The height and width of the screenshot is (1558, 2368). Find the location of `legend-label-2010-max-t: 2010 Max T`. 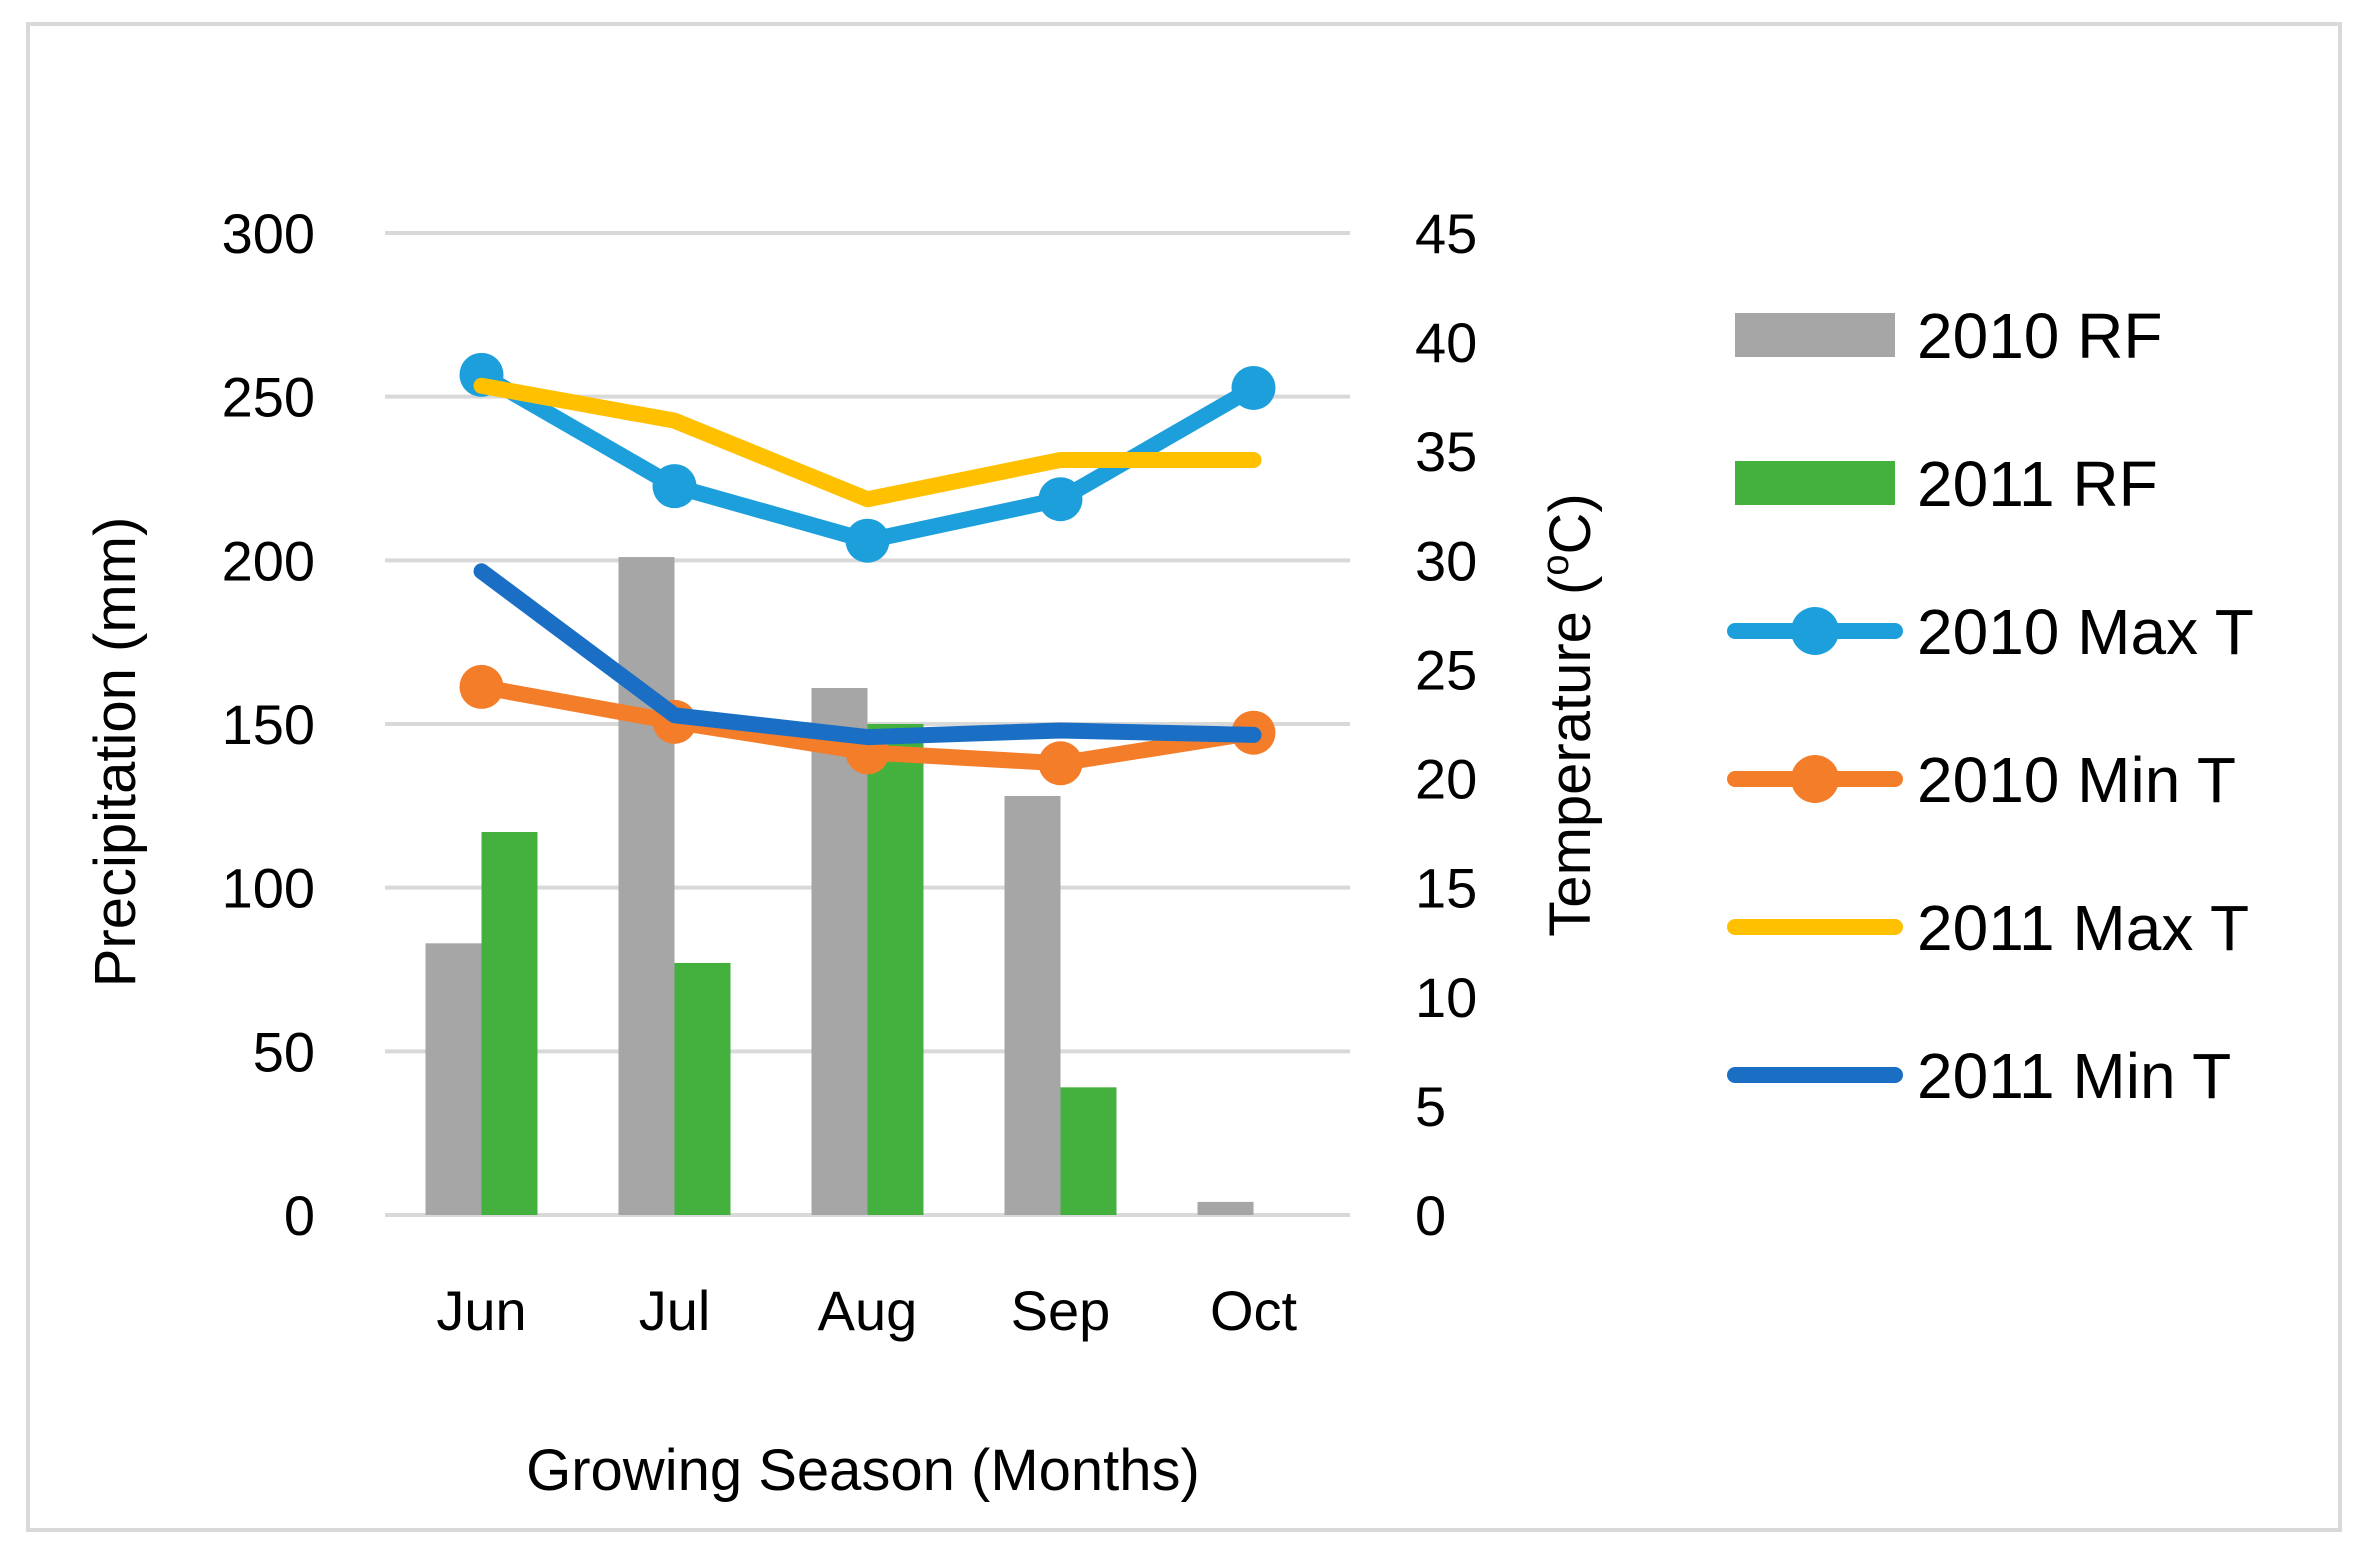

legend-label-2010-max-t: 2010 Max T is located at coordinates (2085, 632).